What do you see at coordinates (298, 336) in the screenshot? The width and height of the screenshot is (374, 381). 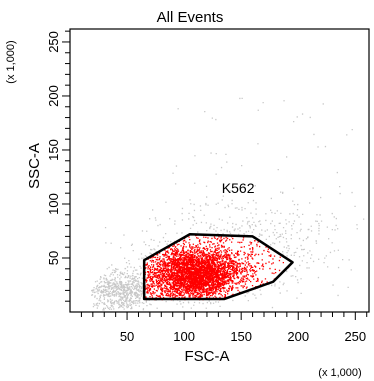 I see `x-tick-label: 200` at bounding box center [298, 336].